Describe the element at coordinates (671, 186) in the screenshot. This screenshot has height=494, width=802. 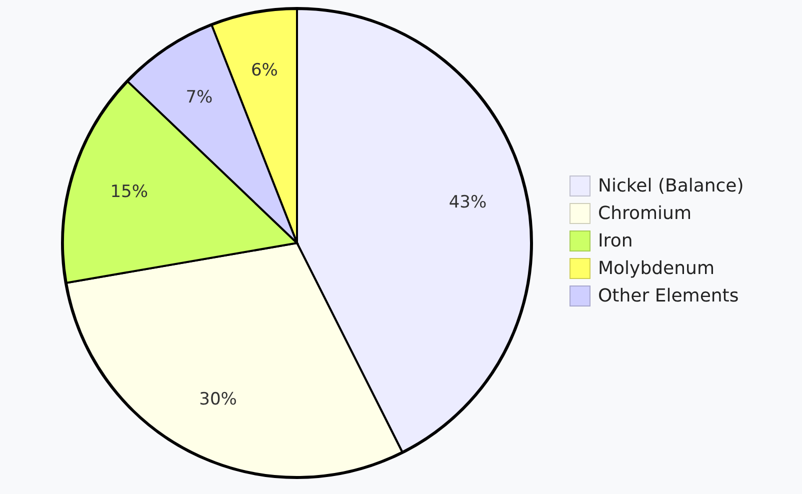
I see `slice-label: Nickel (Balance)` at that location.